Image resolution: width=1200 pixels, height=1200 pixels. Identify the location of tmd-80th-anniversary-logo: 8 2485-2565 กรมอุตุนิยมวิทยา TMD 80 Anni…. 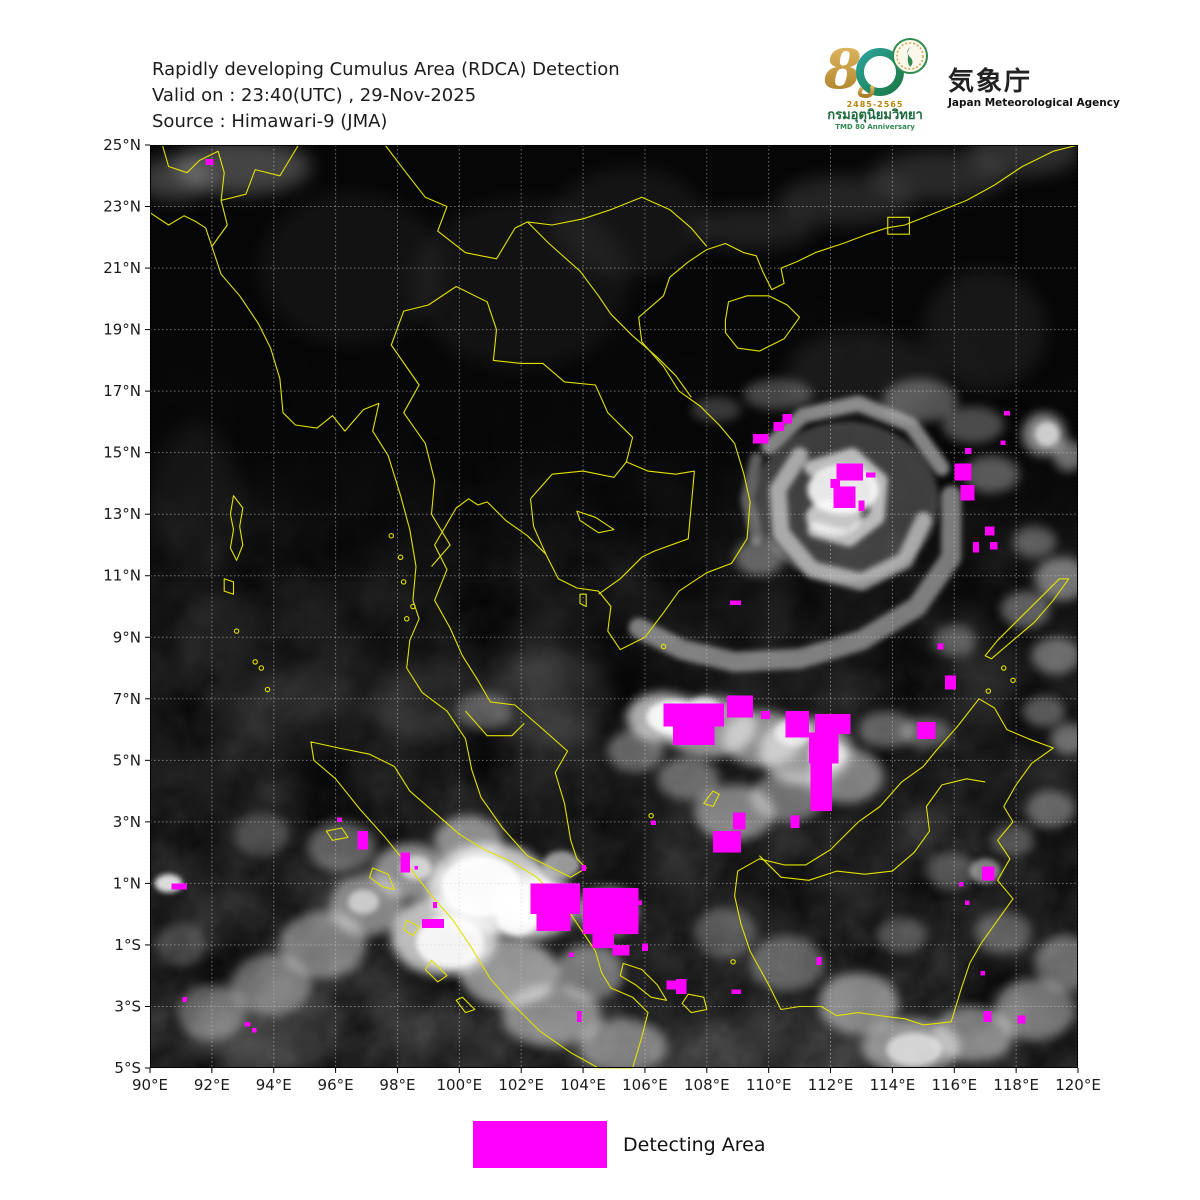
(875, 89).